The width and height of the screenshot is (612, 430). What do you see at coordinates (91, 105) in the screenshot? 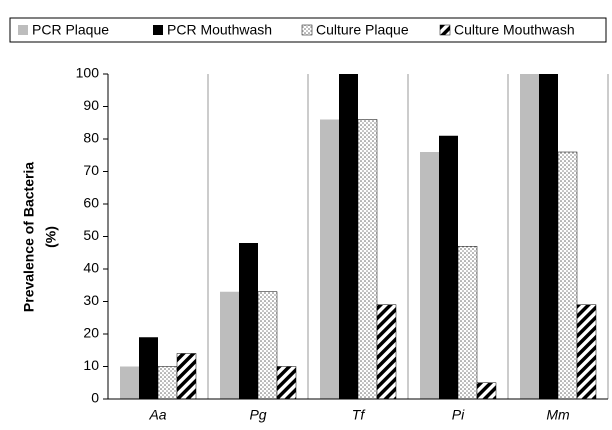
I see `y-tick-label: 90` at bounding box center [91, 105].